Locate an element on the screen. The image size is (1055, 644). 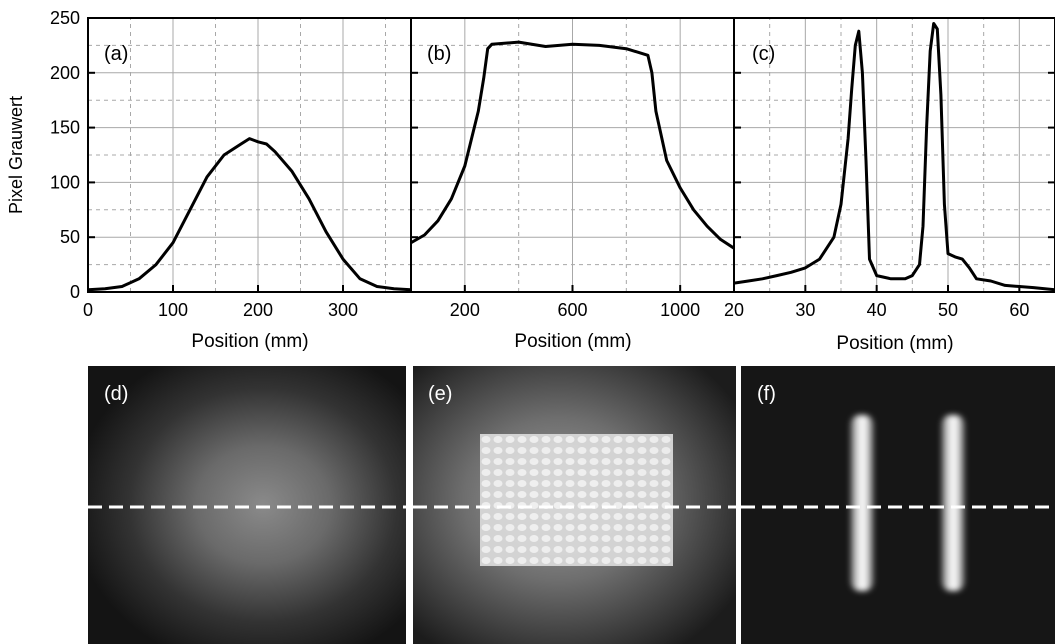
light-bar-left is located at coordinates (862, 503).